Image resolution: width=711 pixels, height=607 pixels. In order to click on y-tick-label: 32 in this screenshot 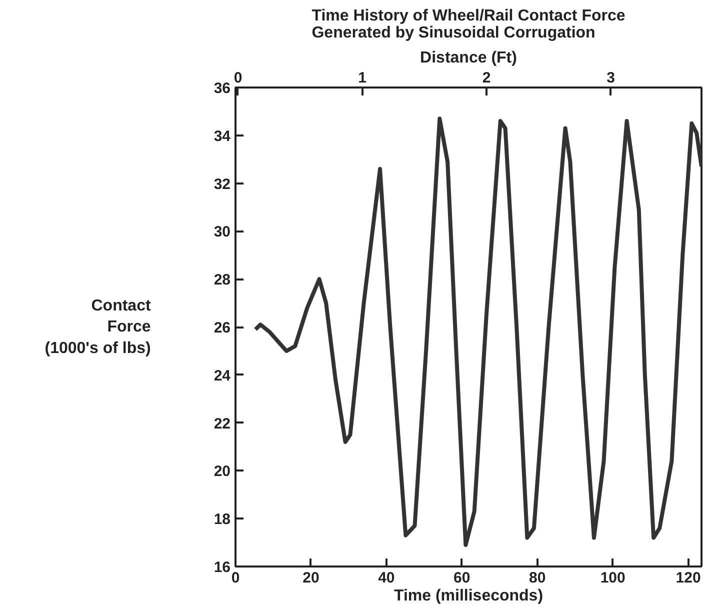, I will do `click(222, 184)`.